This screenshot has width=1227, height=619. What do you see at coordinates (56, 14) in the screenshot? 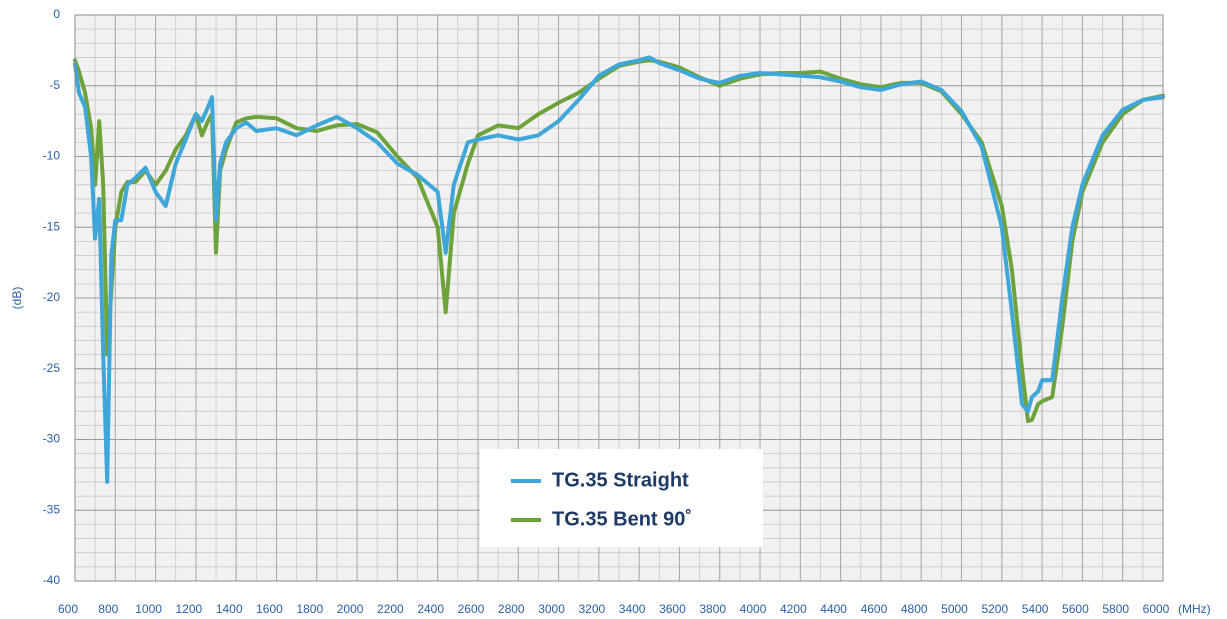
I see `y-tick-label: 0` at bounding box center [56, 14].